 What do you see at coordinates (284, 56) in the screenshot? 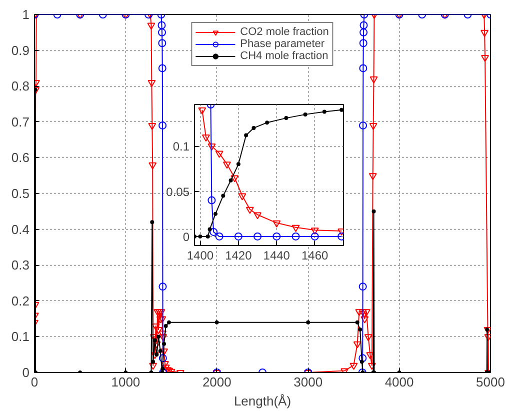
I see `legend-label: CH4 mole fraction` at bounding box center [284, 56].